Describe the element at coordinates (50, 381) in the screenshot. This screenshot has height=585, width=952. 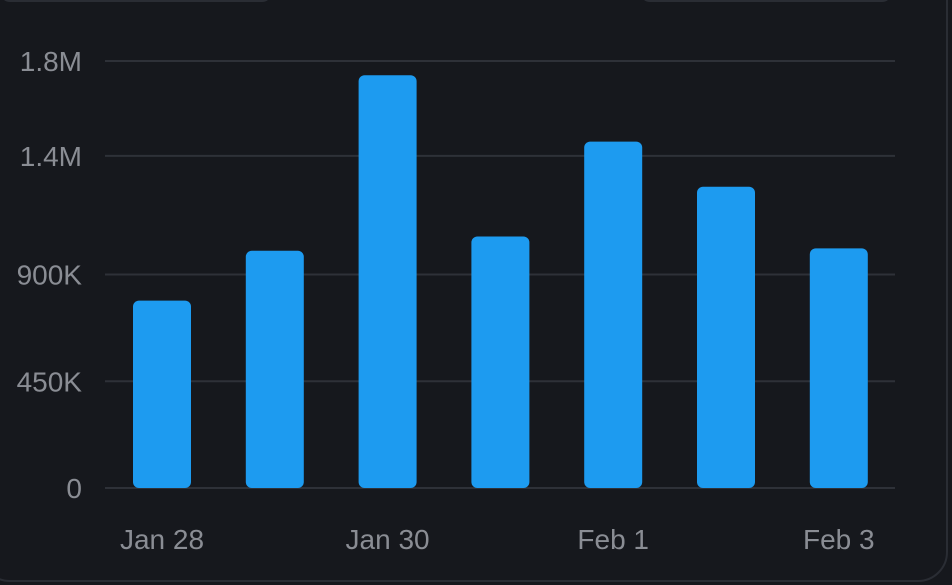
I see `y-tick-label: 450K` at that location.